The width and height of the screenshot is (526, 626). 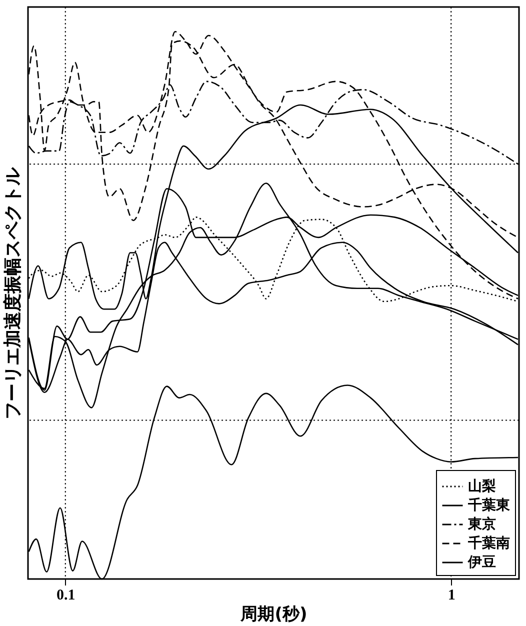 What do you see at coordinates (481, 562) in the screenshot?
I see `legend-label: 伊豆` at bounding box center [481, 562].